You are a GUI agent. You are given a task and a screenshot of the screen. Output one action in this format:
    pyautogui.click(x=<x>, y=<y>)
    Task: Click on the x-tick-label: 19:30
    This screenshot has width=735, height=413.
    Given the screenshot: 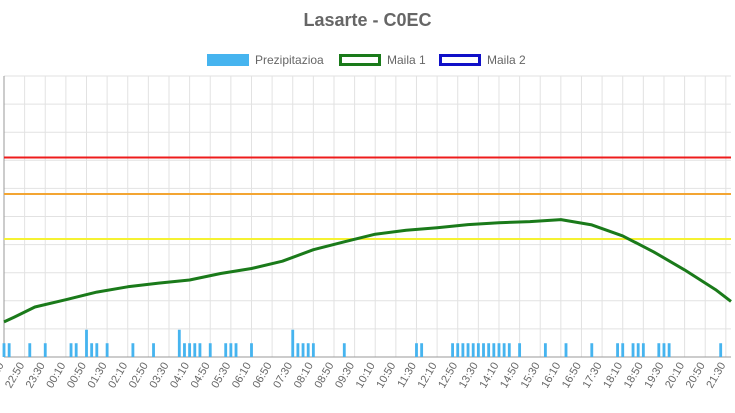 What is the action you would take?
    pyautogui.click(x=654, y=376)
    